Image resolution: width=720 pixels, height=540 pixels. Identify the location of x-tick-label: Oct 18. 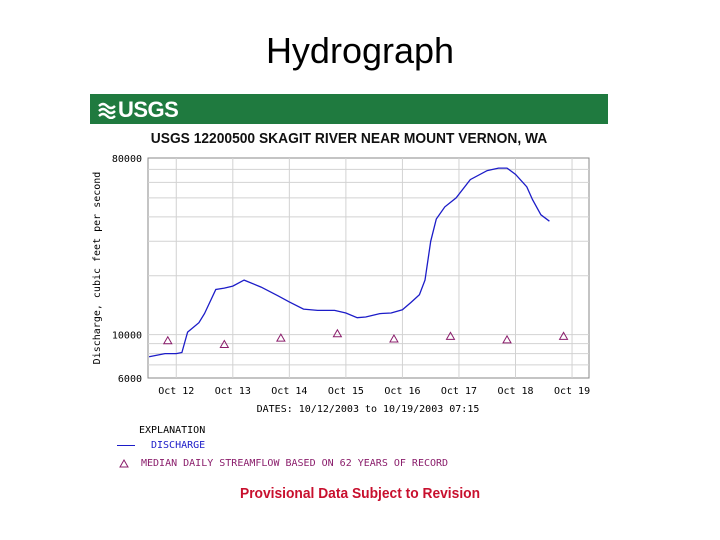
(515, 391).